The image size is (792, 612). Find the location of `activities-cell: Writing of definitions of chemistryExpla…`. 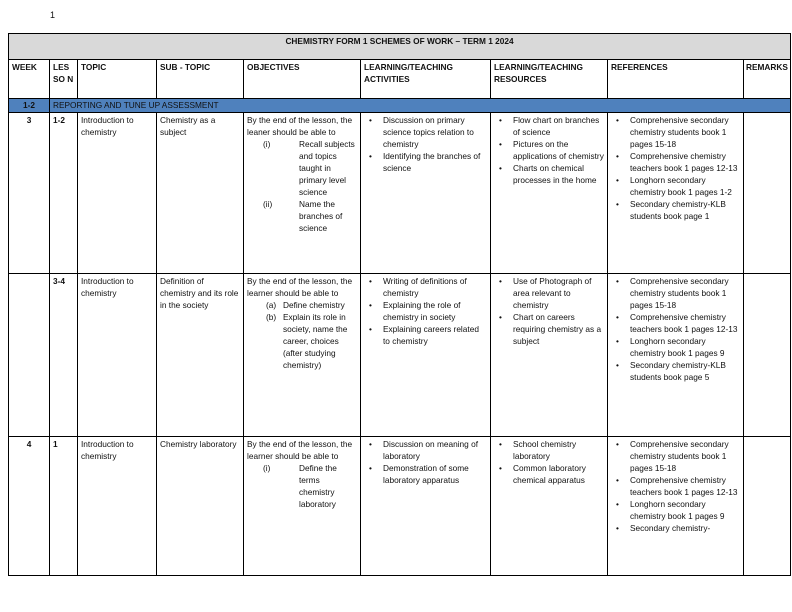

activities-cell: Writing of definitions of chemistryExpla… is located at coordinates (425, 355).